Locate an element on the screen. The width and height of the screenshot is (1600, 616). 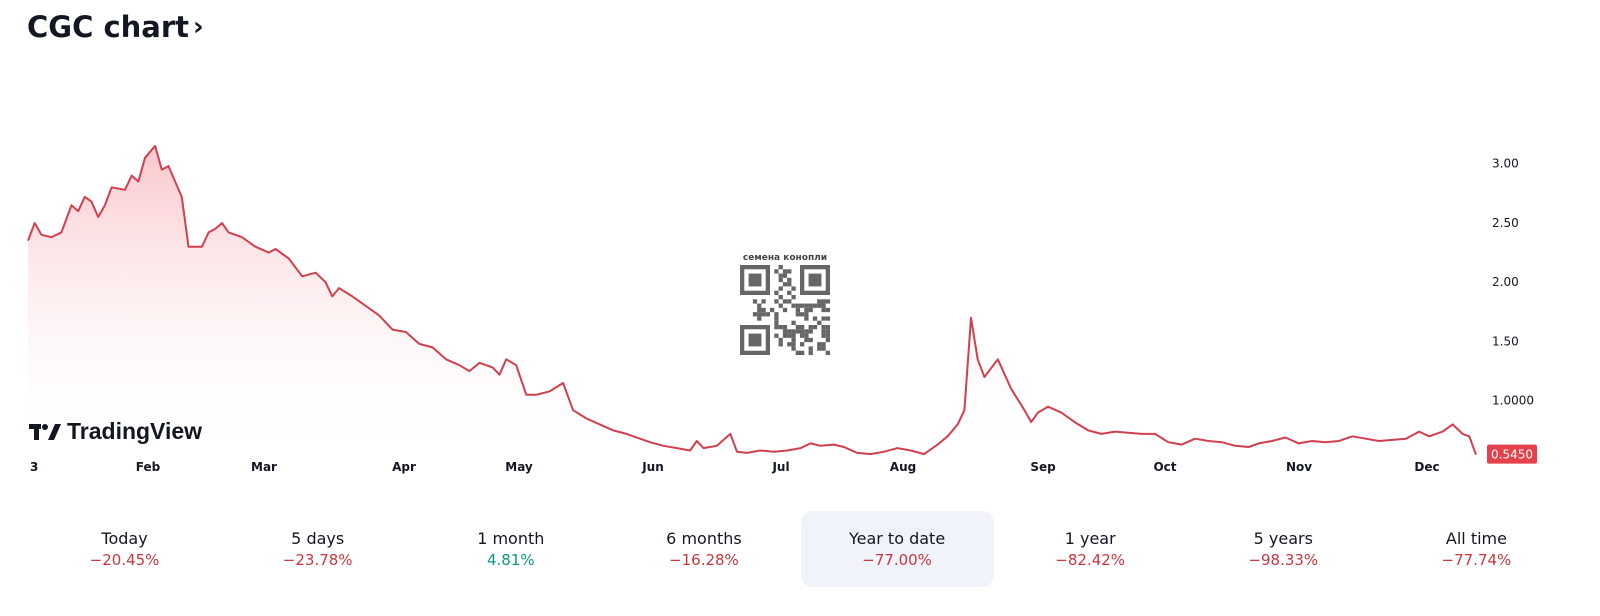
range-tab-5-days: 5 days −23.78% is located at coordinates (317, 549).